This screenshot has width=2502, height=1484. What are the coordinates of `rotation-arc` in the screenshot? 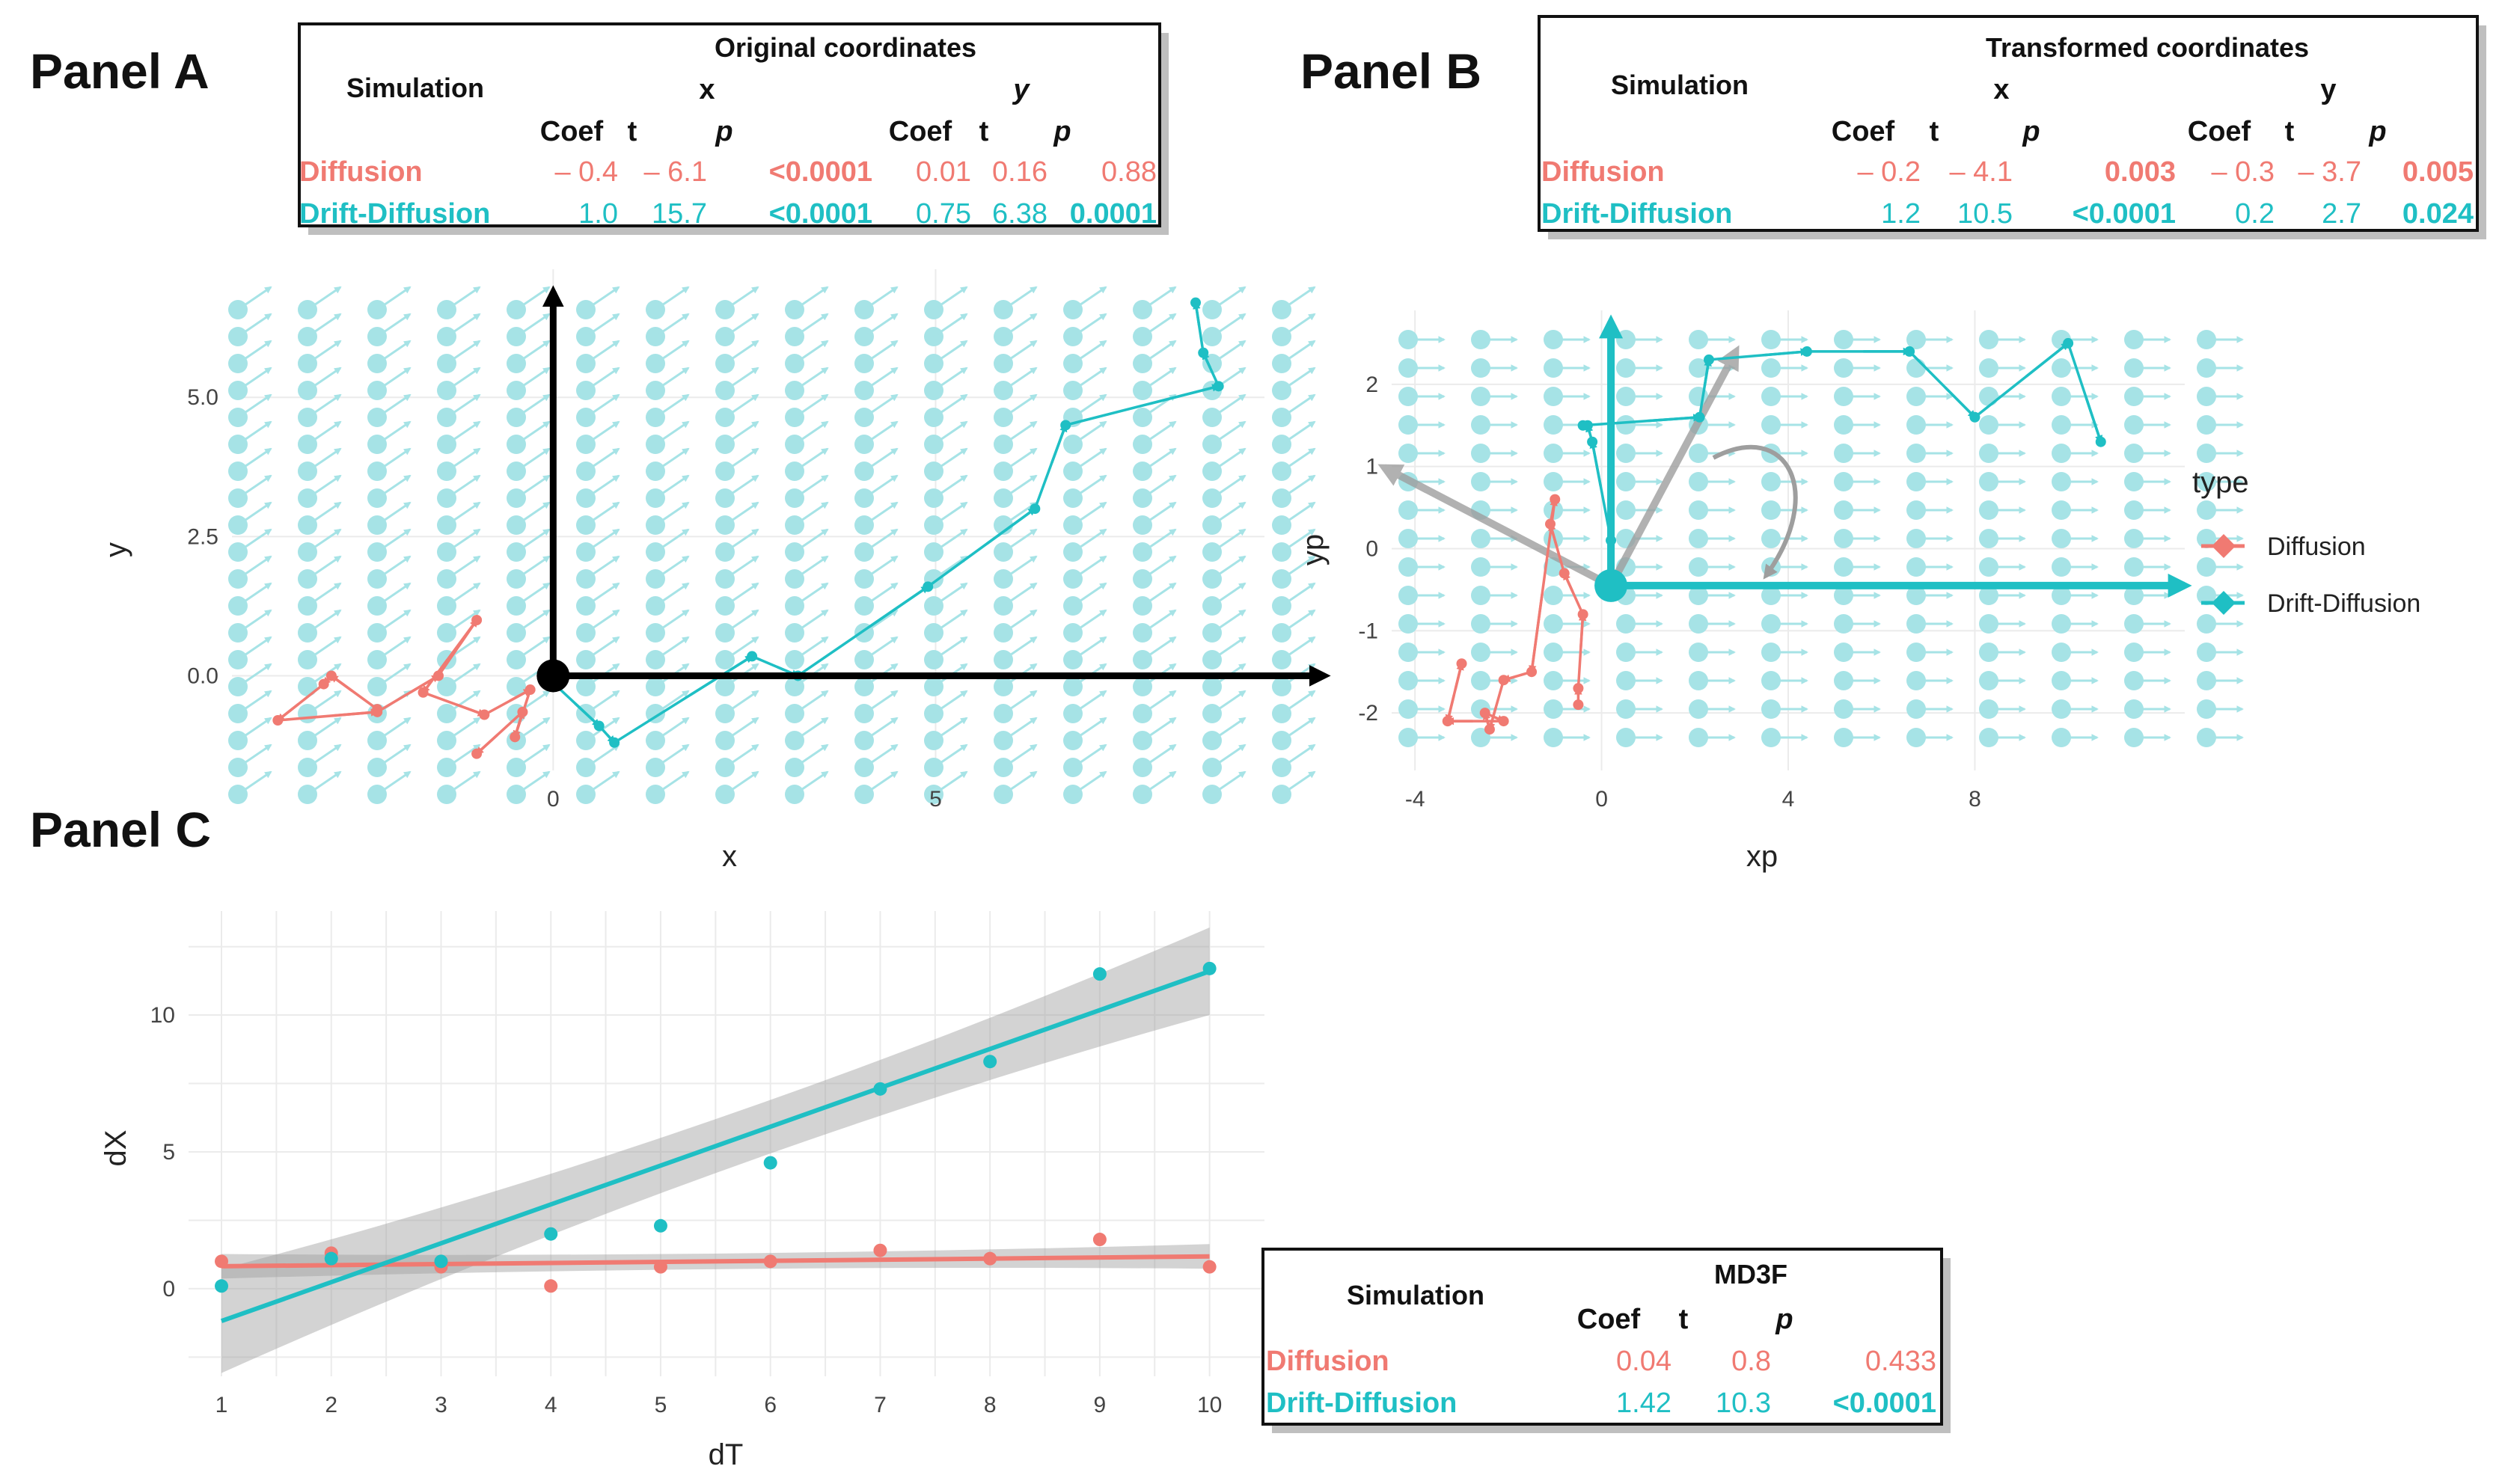 It's located at (1755, 512).